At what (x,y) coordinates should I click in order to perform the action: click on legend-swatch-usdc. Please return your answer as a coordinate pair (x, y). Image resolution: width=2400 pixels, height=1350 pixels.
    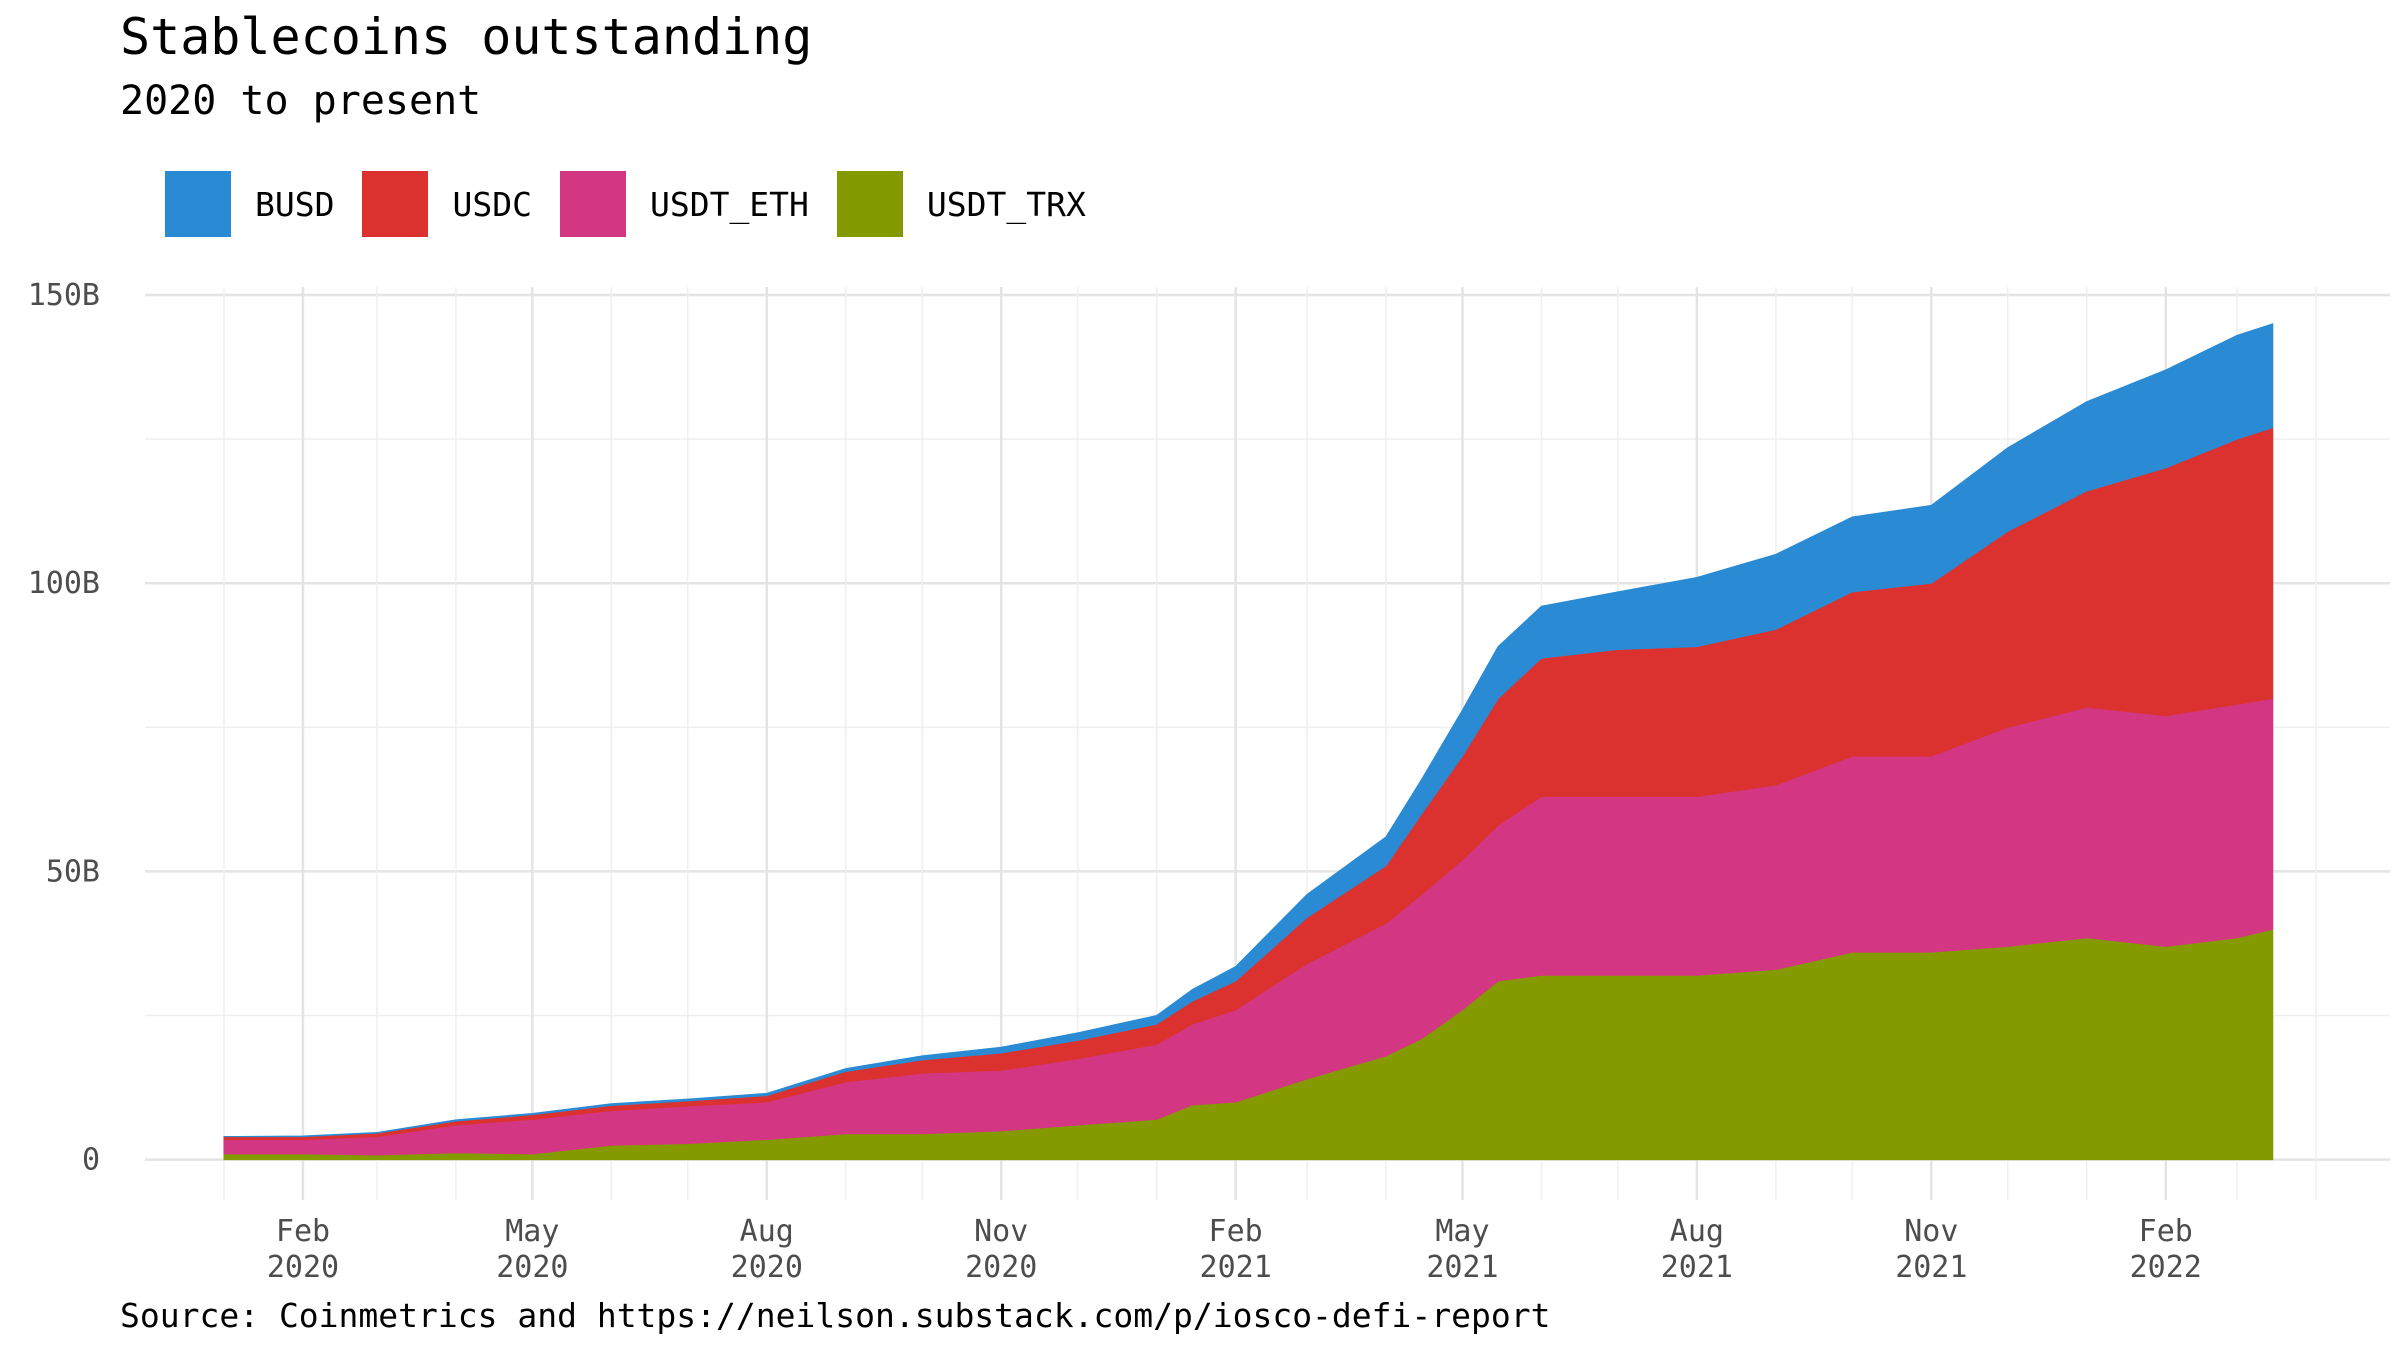
    Looking at the image, I should click on (395, 204).